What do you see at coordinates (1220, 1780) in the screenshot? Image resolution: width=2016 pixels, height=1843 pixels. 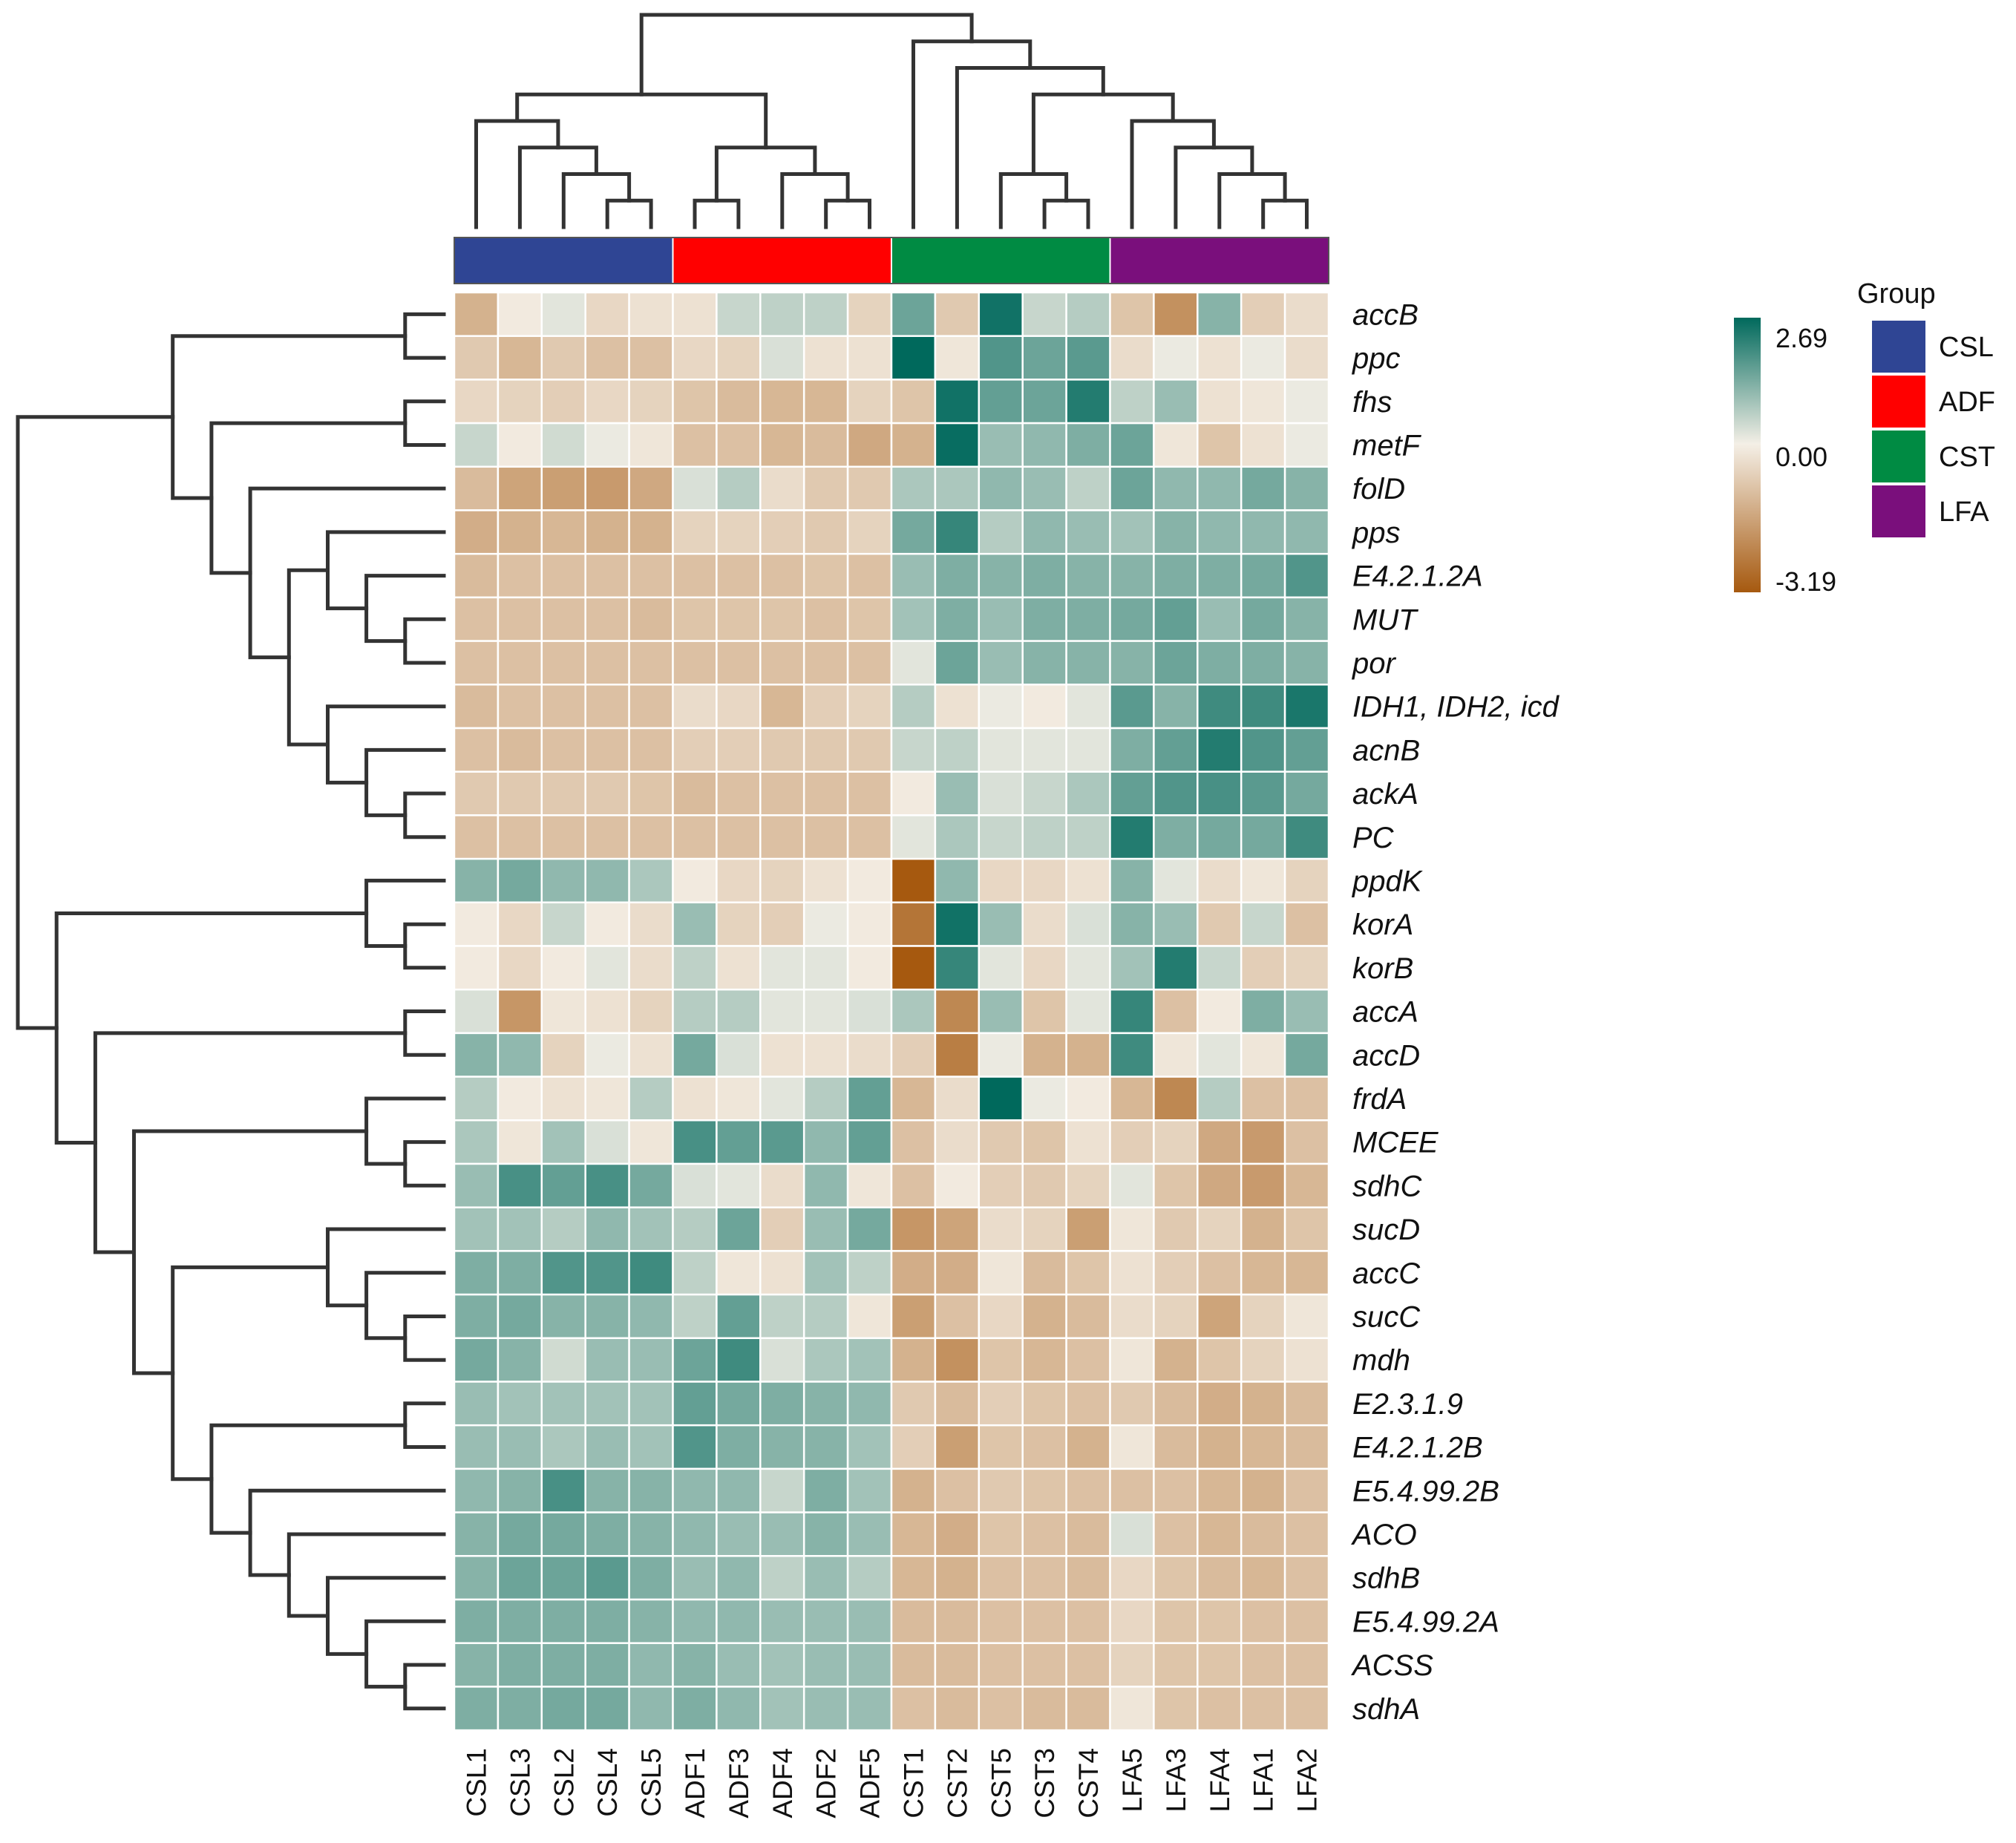 I see `column-label: LFA4` at bounding box center [1220, 1780].